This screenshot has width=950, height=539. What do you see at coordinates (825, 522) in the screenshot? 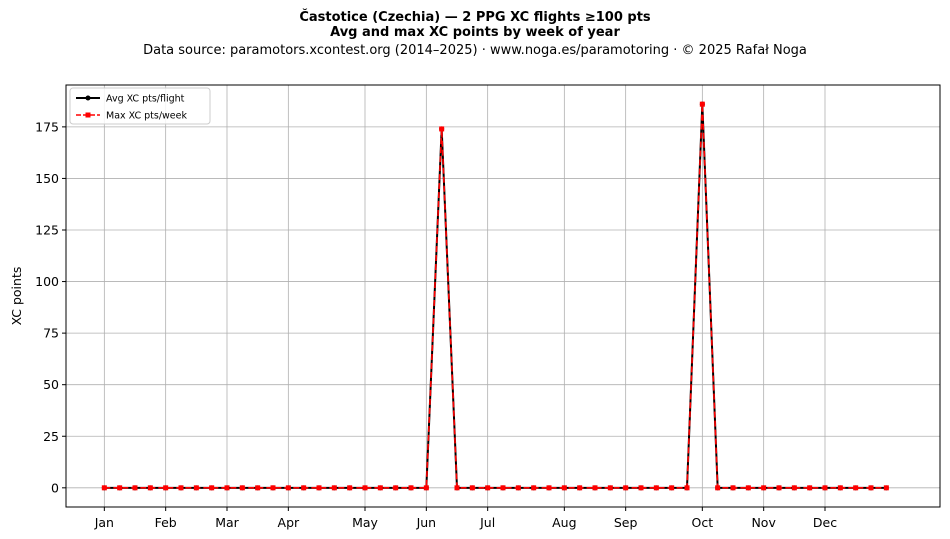
I see `x-tick-label: Dec` at bounding box center [825, 522].